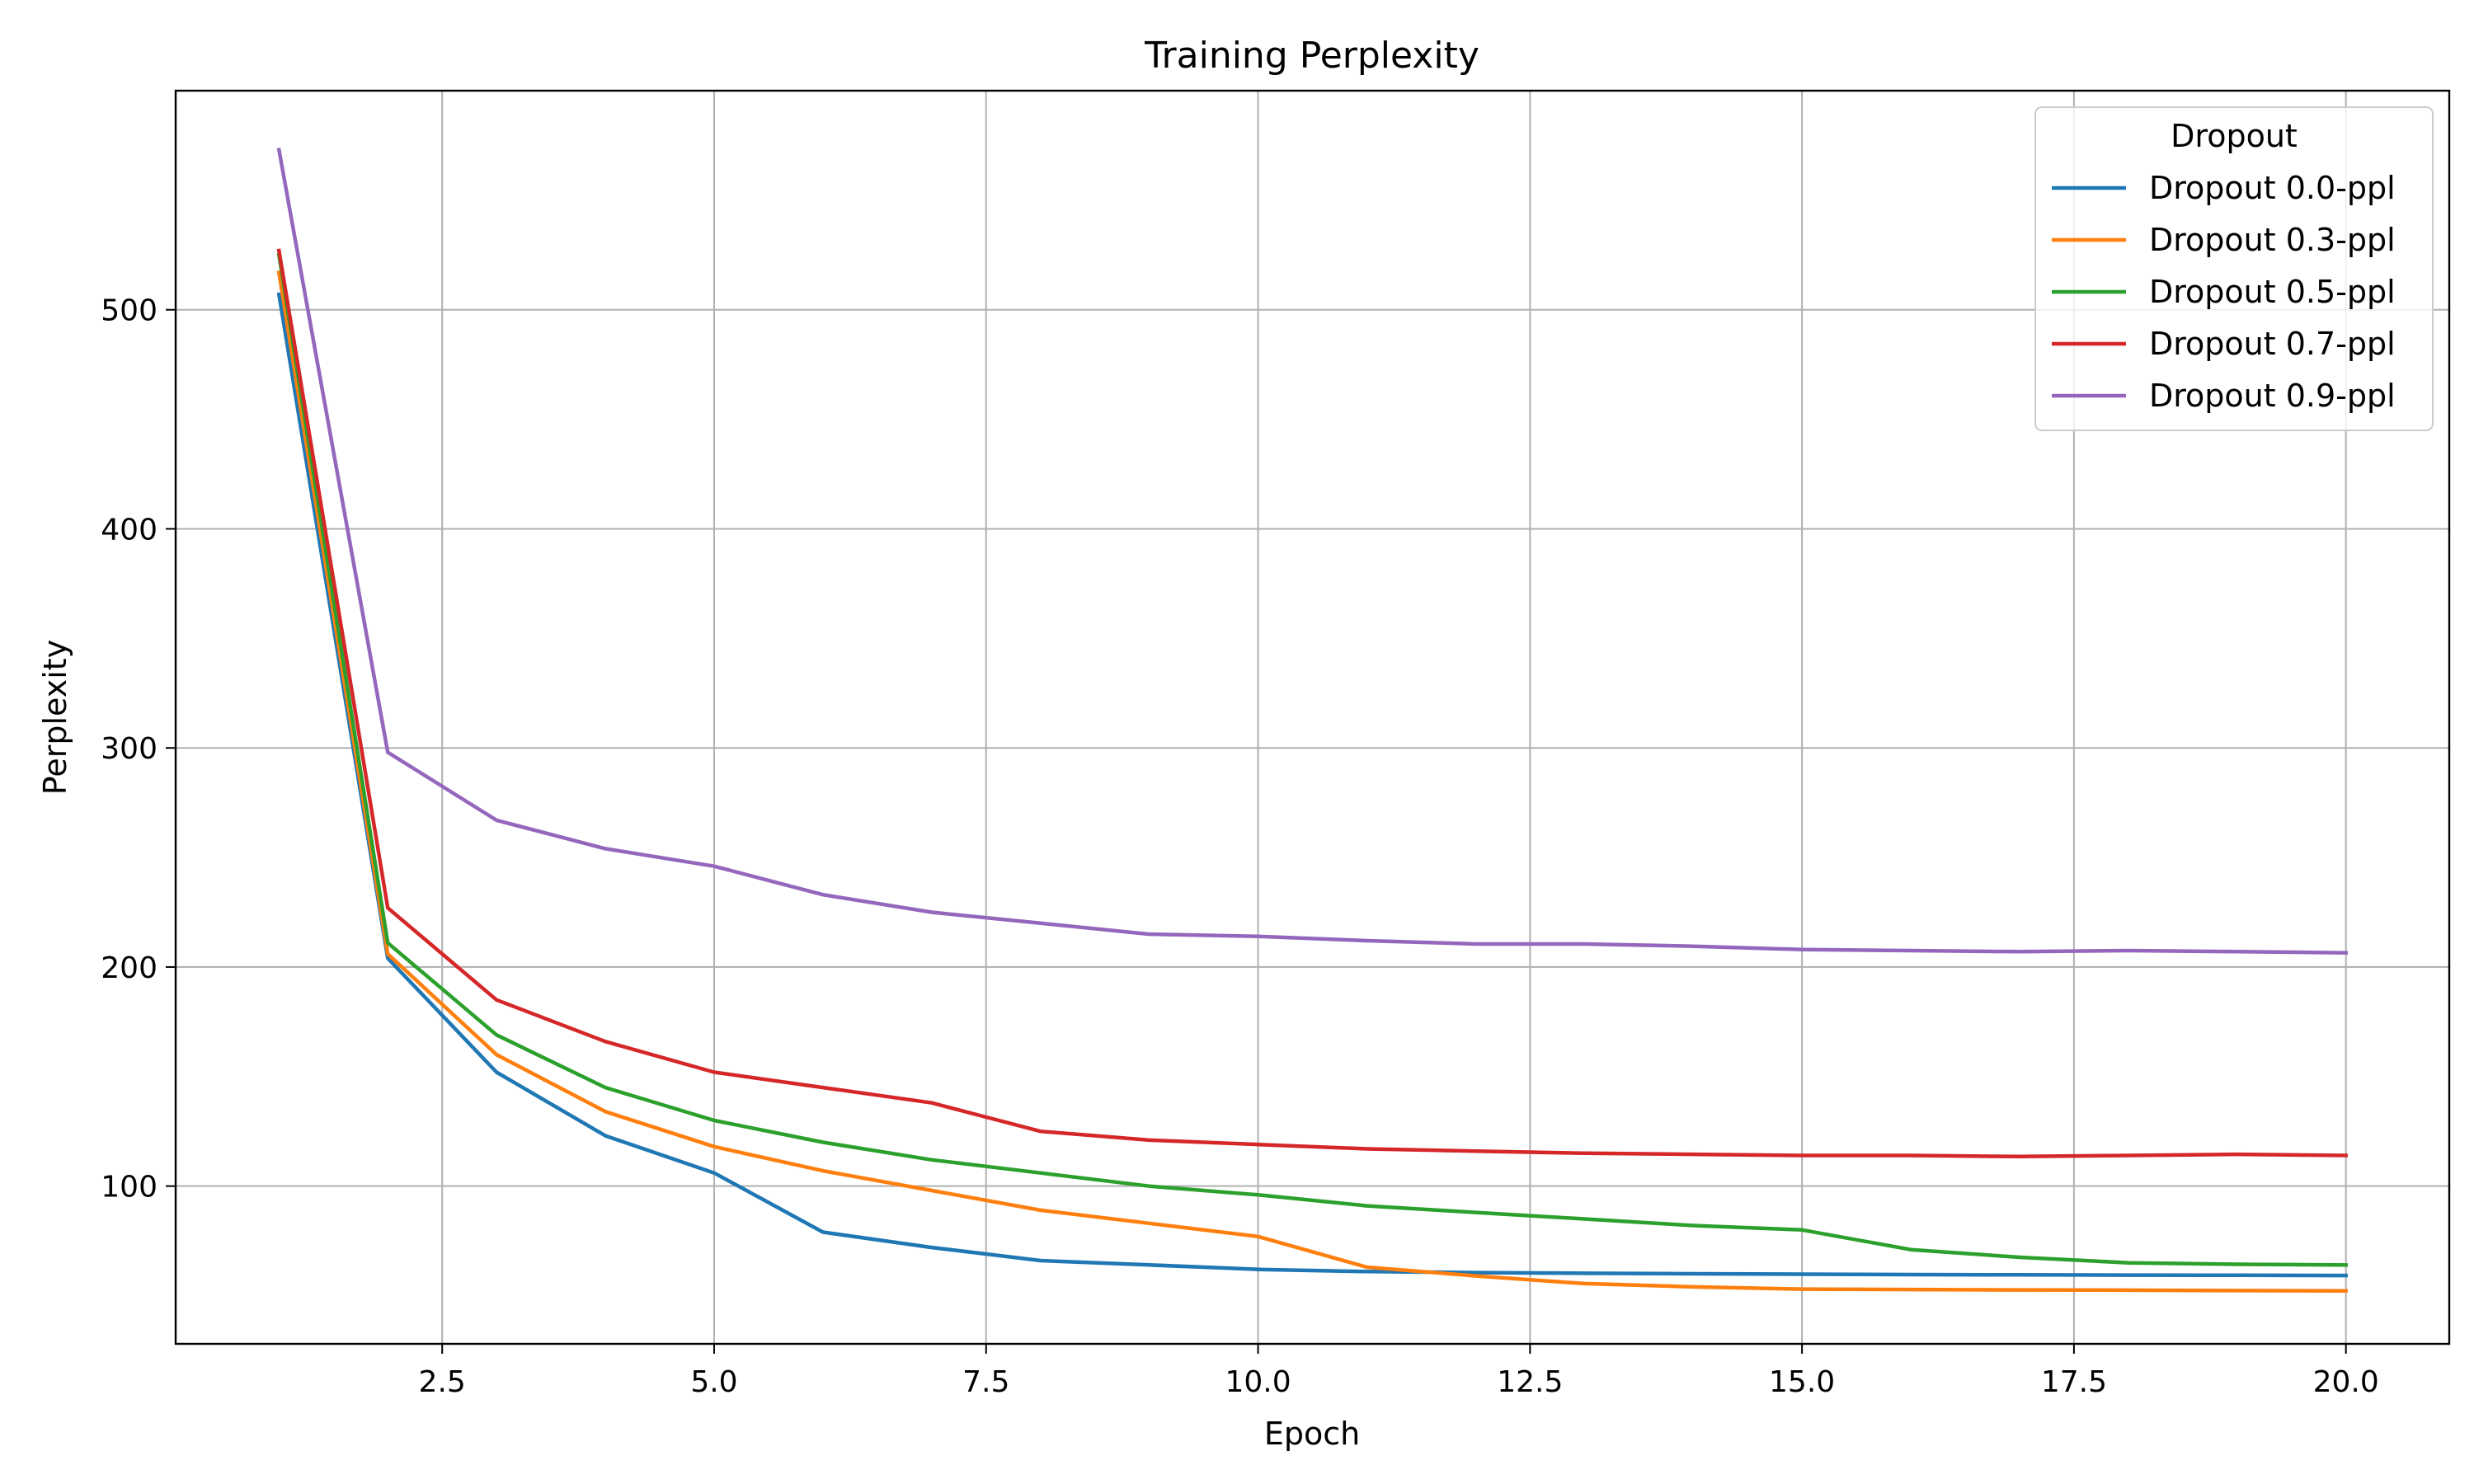 The width and height of the screenshot is (2474, 1484). I want to click on legend-label-5: Dropout 0.9-ppl, so click(2272, 396).